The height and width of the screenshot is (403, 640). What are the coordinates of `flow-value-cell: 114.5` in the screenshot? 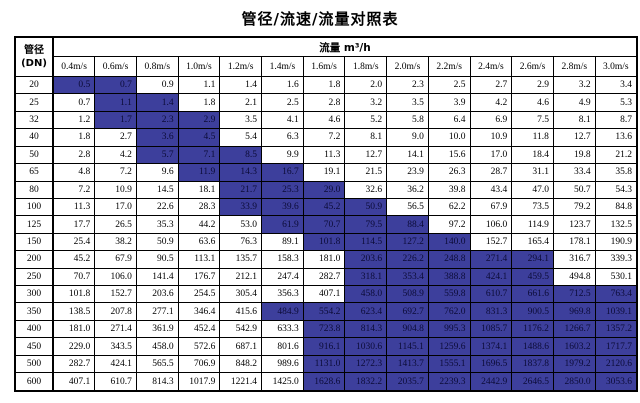 It's located at (366, 242).